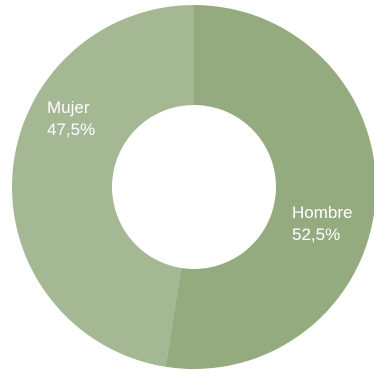 The image size is (374, 375). Describe the element at coordinates (68, 107) in the screenshot. I see `slice-label-mujer: Mujer` at that location.